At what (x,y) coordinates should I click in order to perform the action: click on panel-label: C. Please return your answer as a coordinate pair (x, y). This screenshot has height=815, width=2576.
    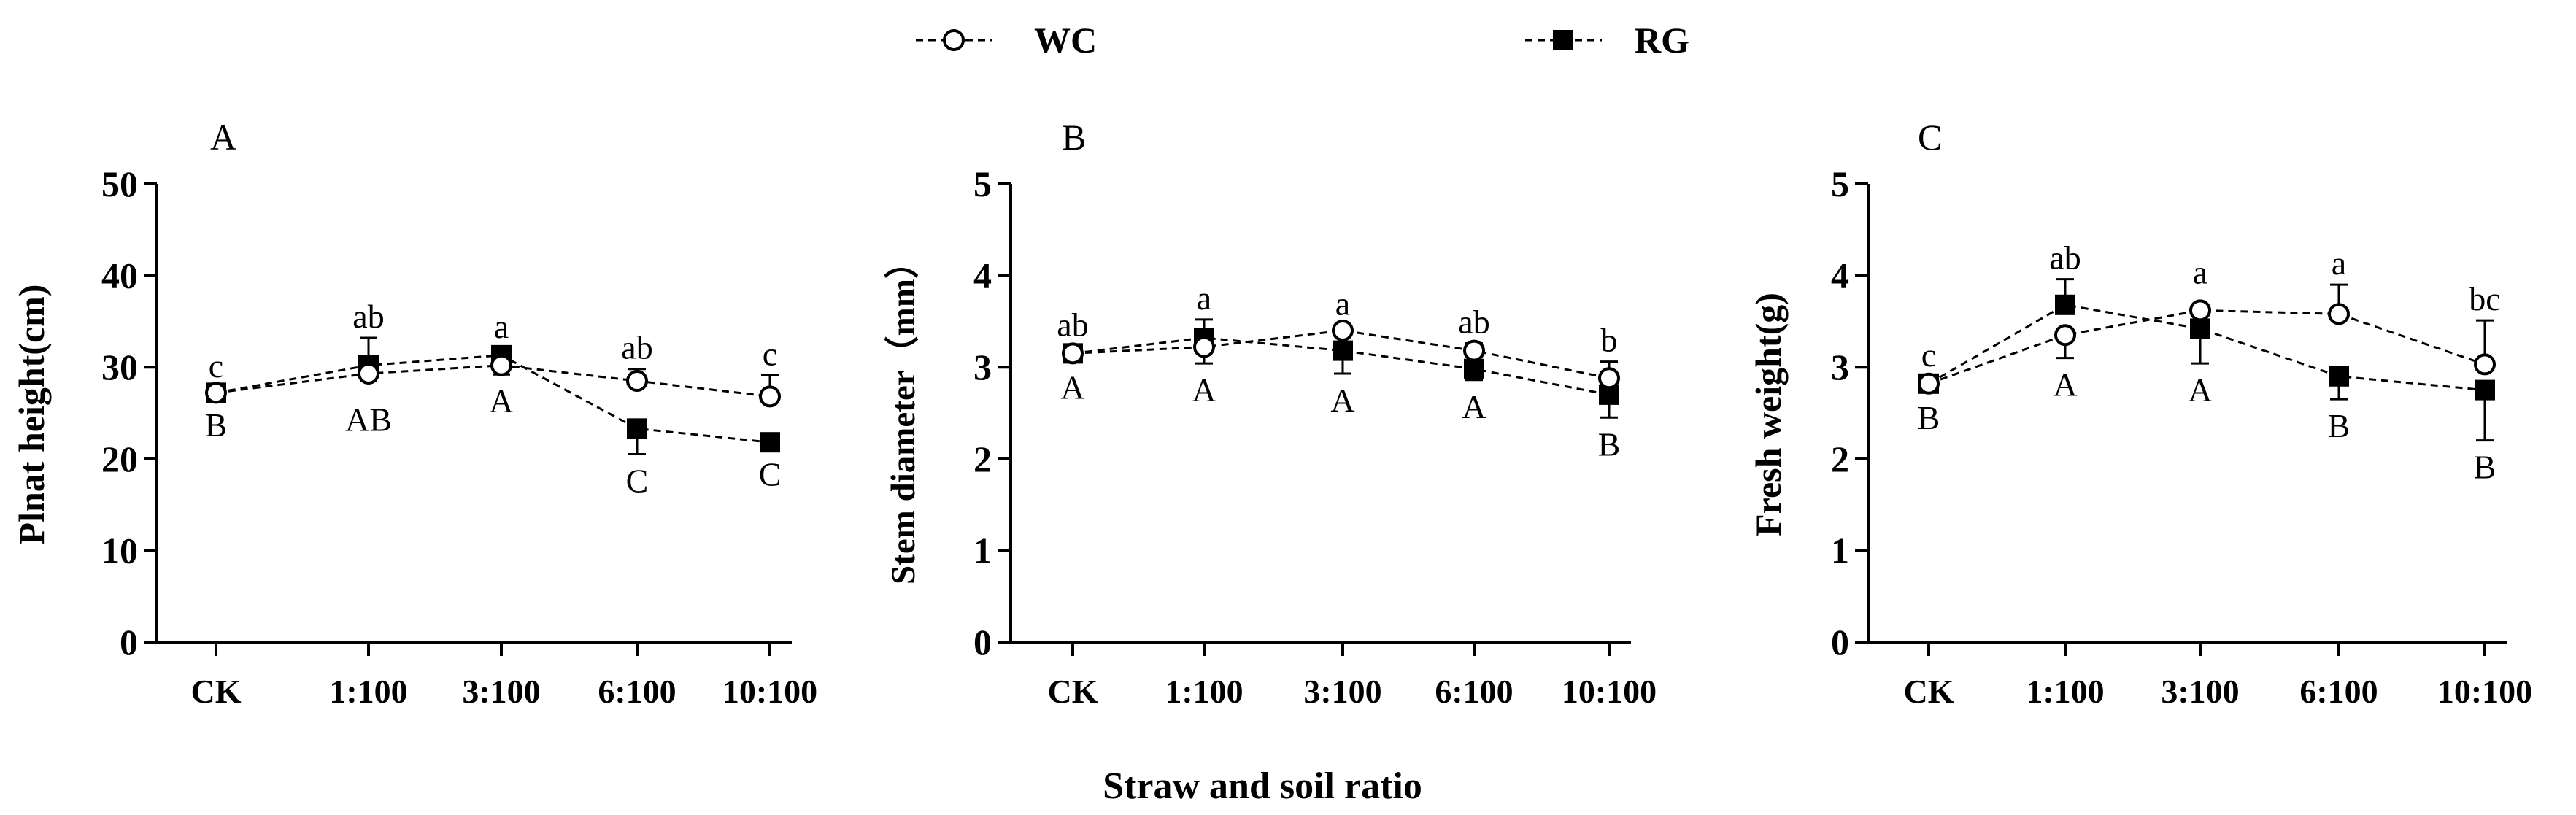
    Looking at the image, I should click on (1930, 137).